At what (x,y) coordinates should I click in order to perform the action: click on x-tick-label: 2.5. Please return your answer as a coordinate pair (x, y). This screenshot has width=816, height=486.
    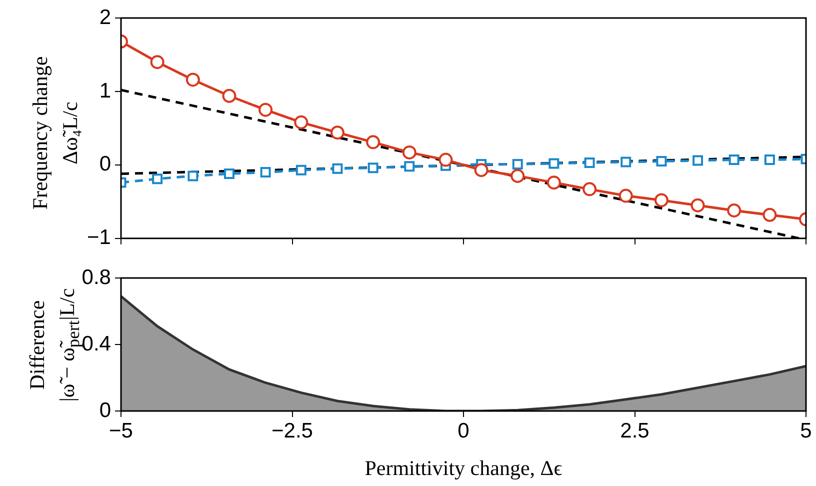
    Looking at the image, I should click on (635, 430).